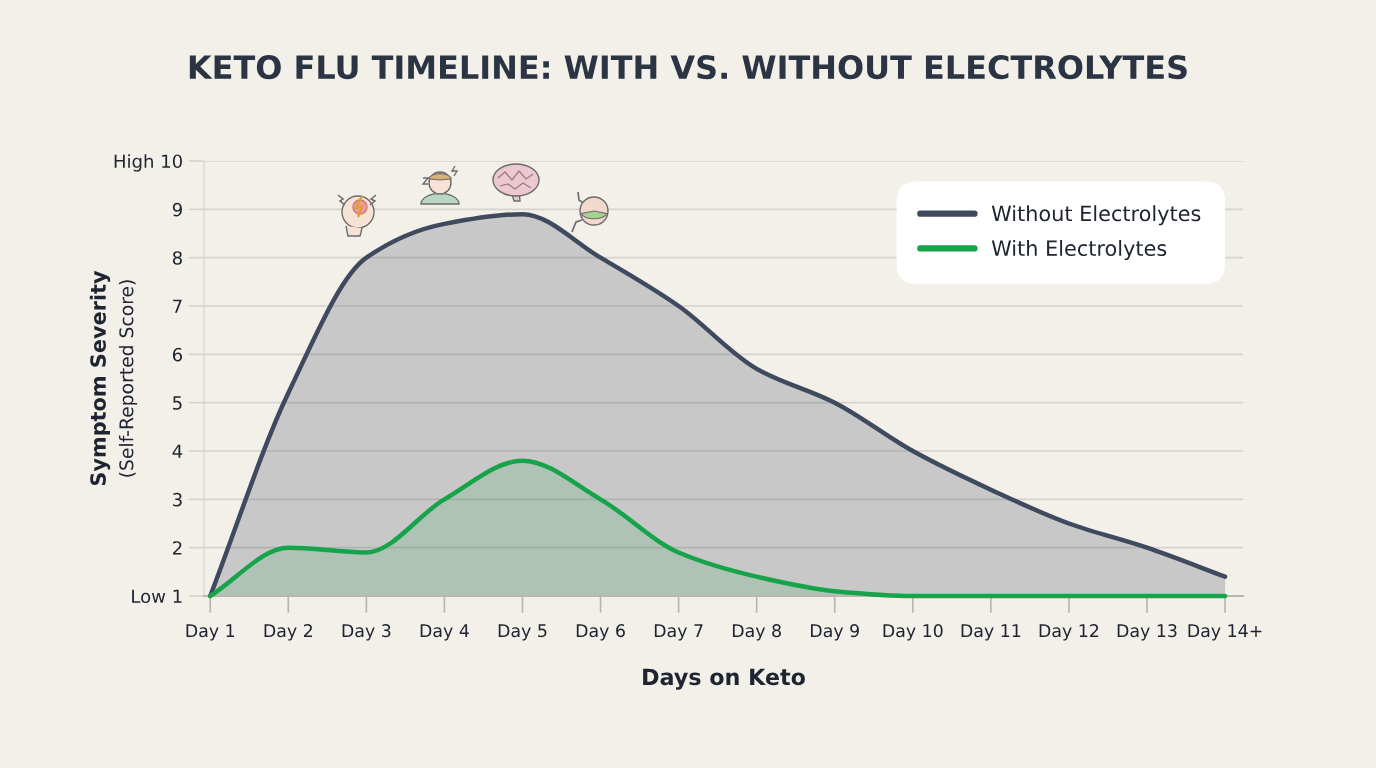  Describe the element at coordinates (148, 163) in the screenshot. I see `y-tick-label: High 10` at that location.